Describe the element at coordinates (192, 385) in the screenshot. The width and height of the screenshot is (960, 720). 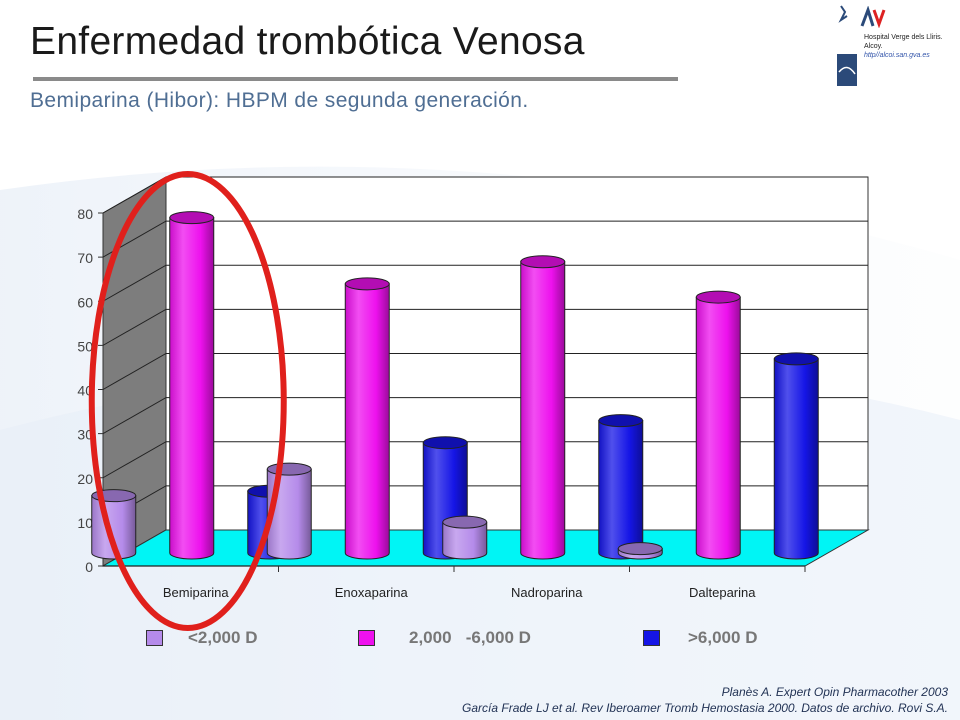
I see `bar-mid-bemiparina` at that location.